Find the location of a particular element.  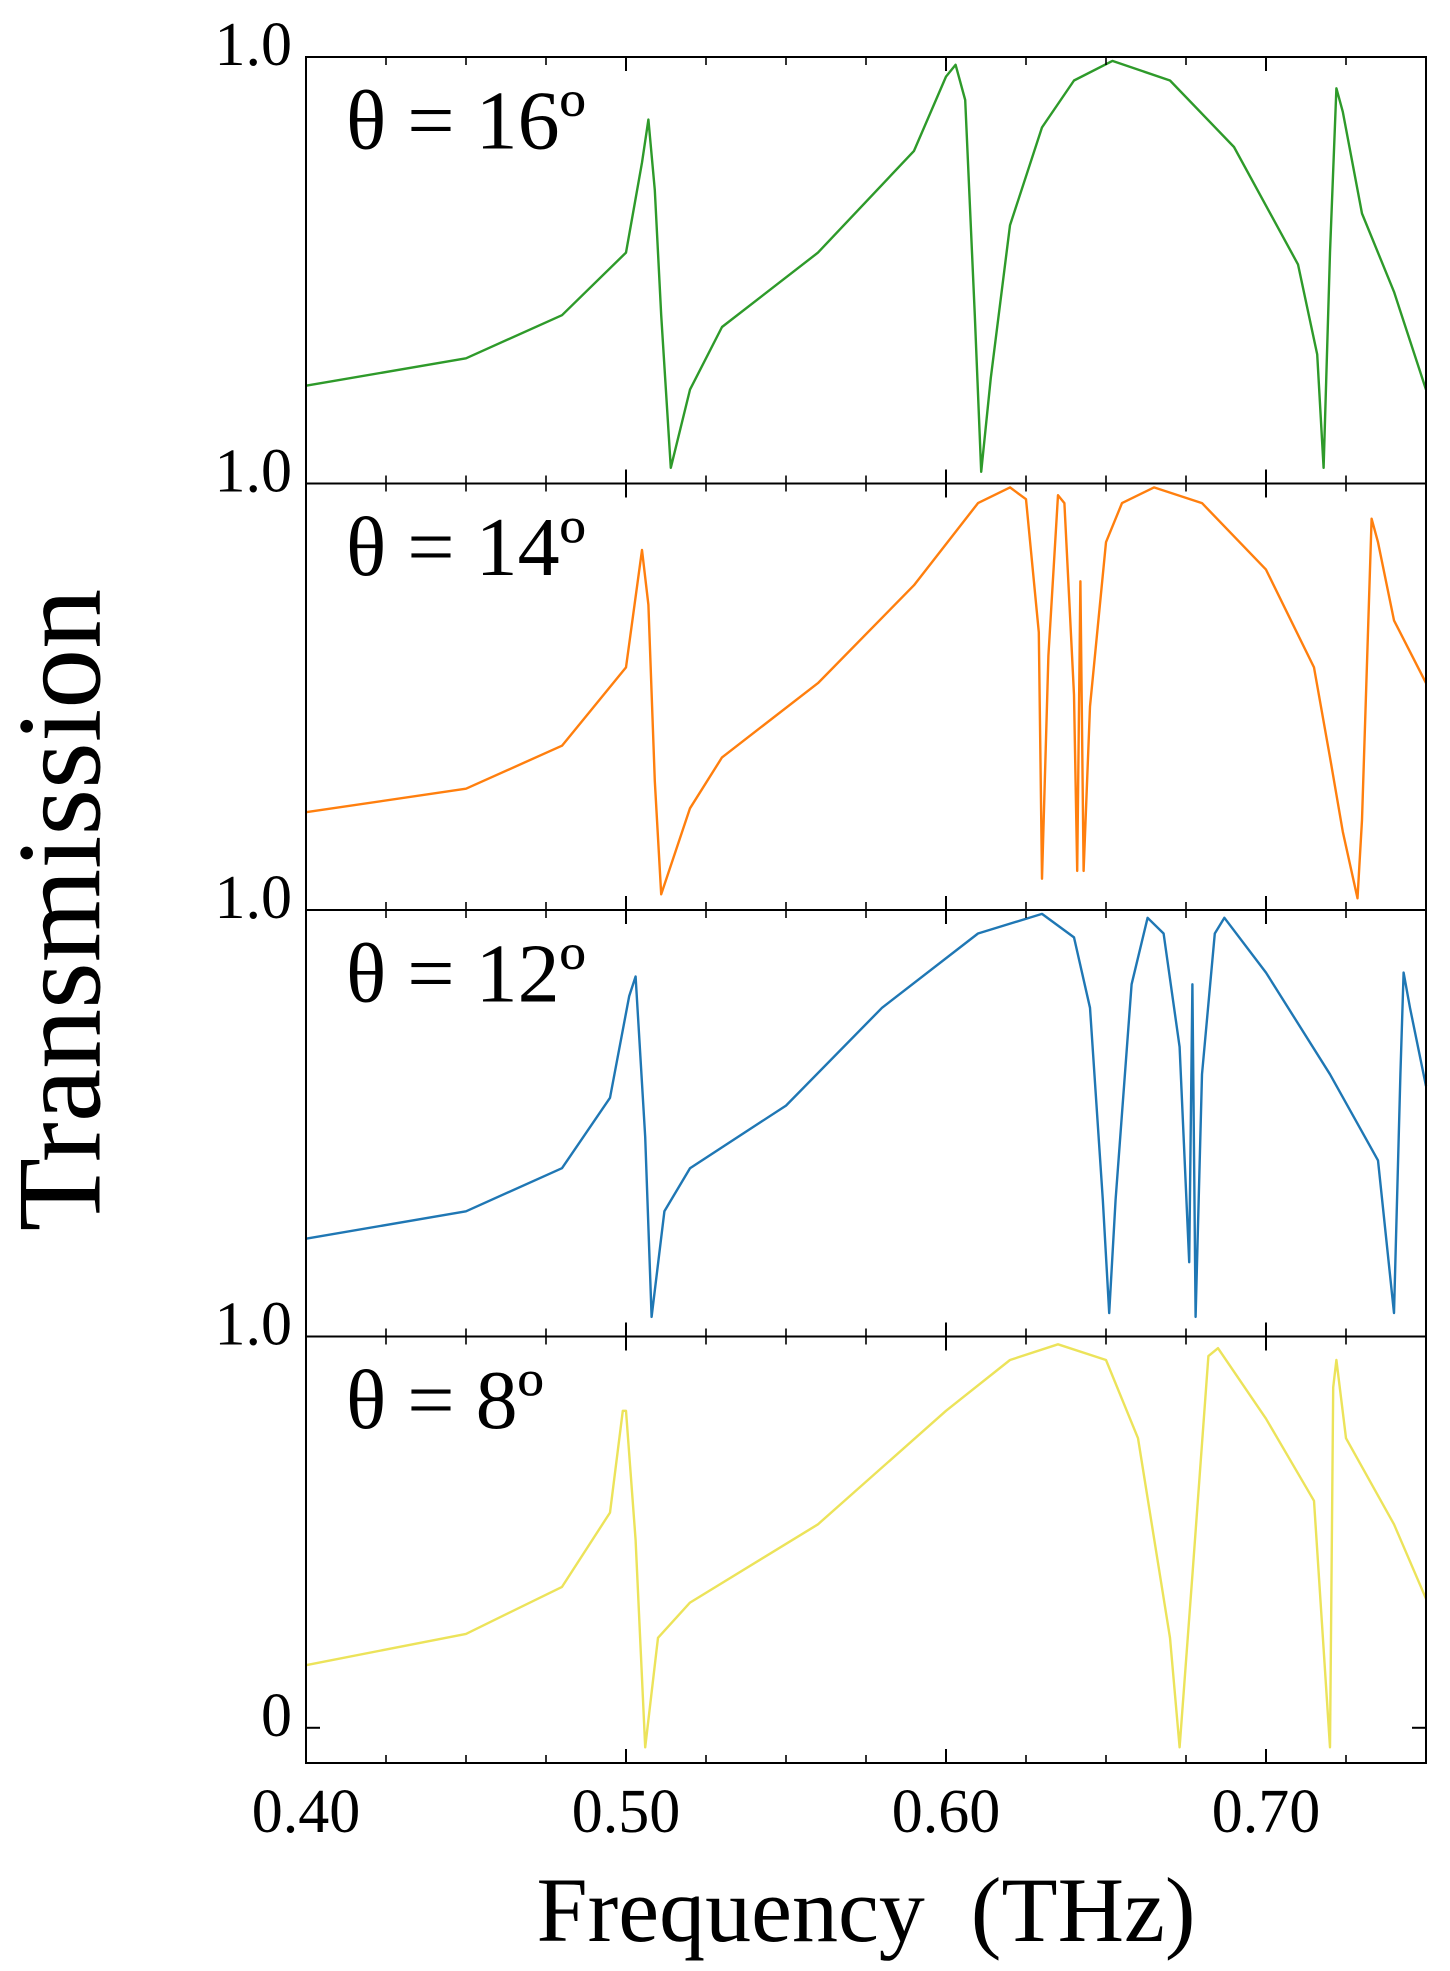

panel-annotation: θ = 8º is located at coordinates (445, 1400).